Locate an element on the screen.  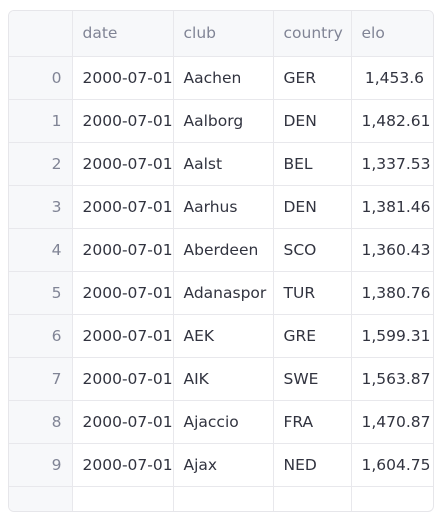
table-row: 3 2000-07-01 Aarhus DEN 1,381.46 is located at coordinates (221, 207).